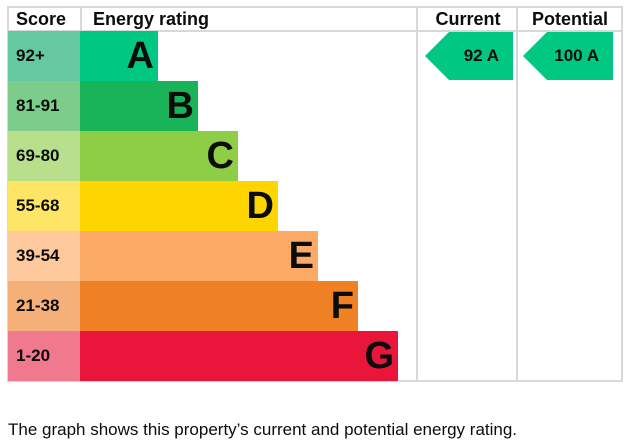 The image size is (634, 445). I want to click on potential-rating-arrow: 100 A, so click(568, 56).